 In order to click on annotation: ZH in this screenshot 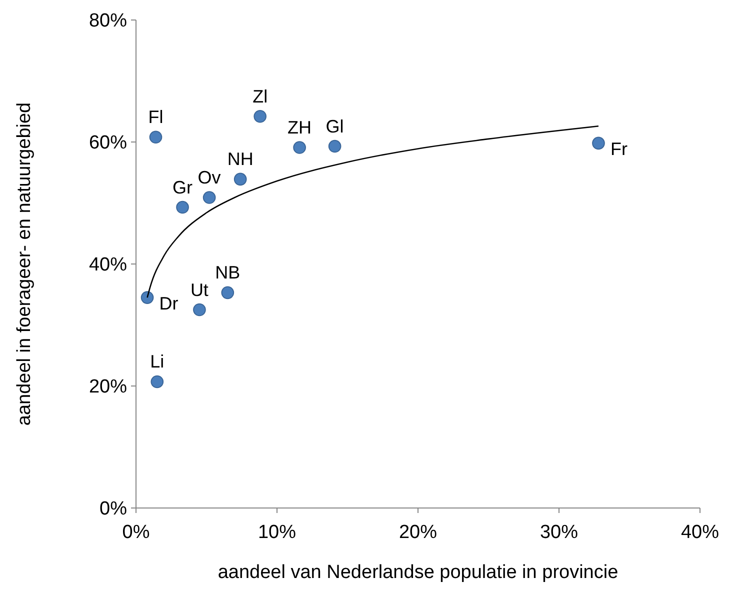, I will do `click(300, 127)`.